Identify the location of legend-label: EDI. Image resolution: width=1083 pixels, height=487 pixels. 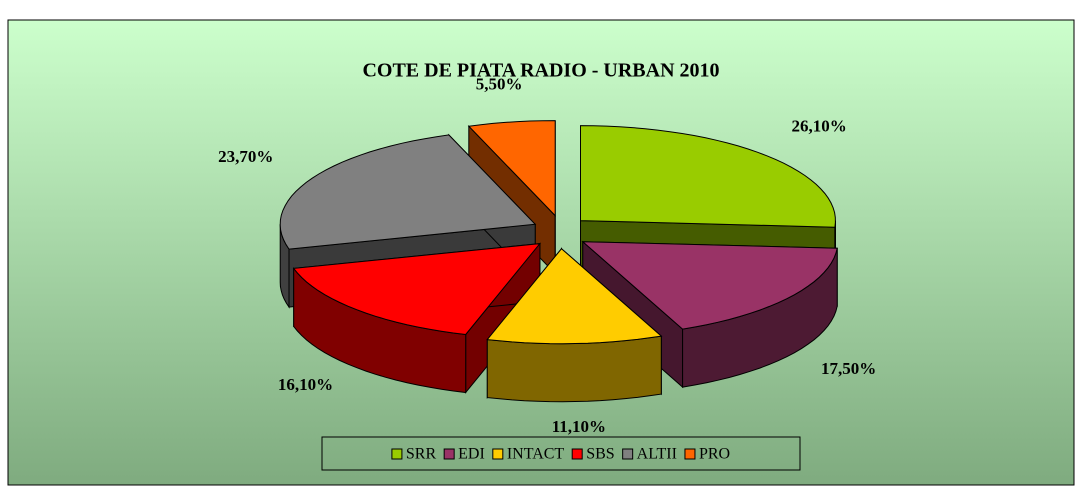
(471, 454).